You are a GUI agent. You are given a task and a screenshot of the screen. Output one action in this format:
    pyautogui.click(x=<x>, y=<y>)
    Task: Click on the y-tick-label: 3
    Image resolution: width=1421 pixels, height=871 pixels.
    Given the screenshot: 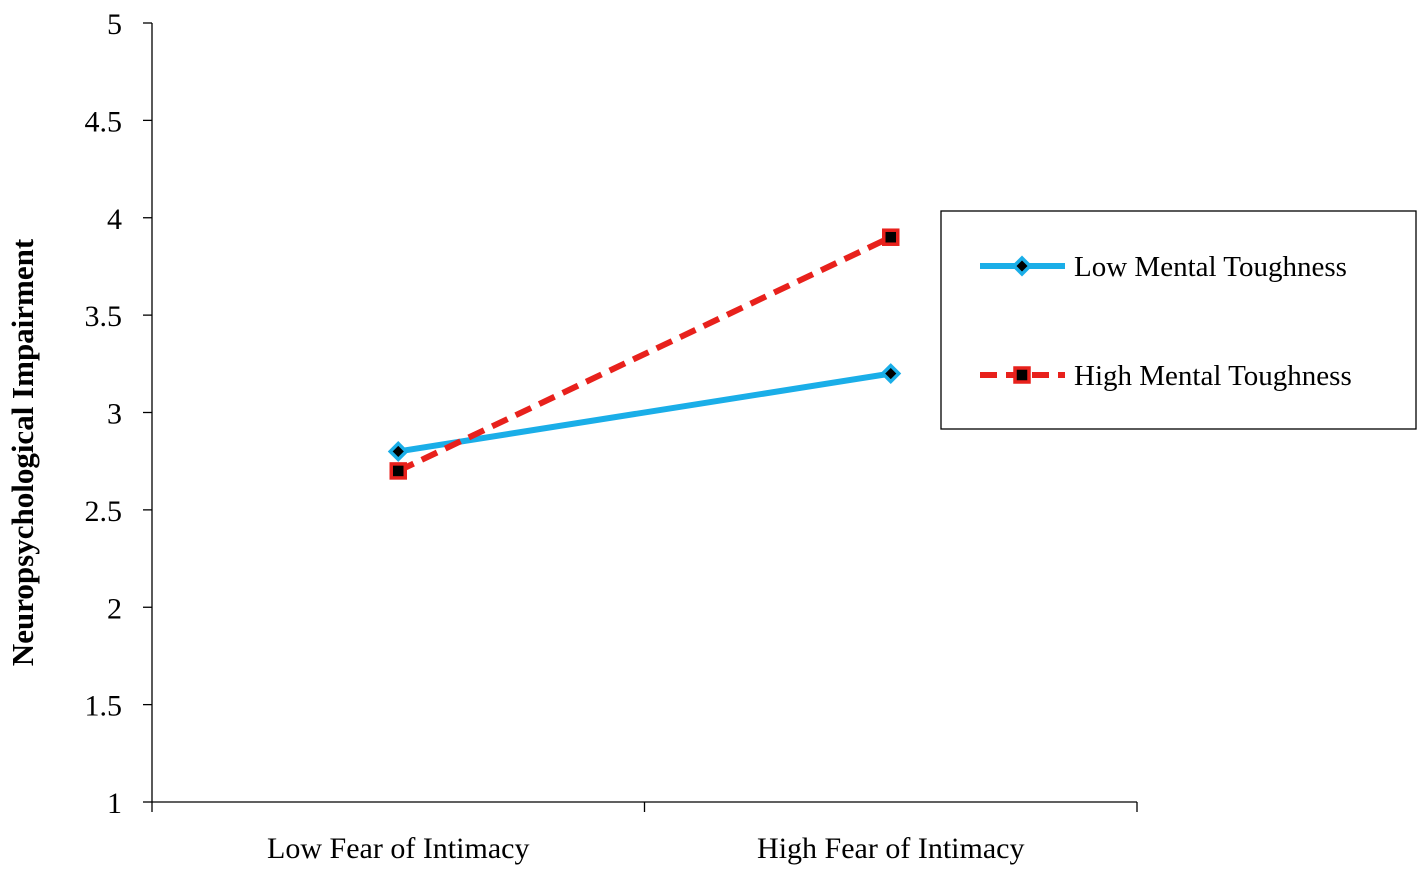 What is the action you would take?
    pyautogui.click(x=114, y=414)
    